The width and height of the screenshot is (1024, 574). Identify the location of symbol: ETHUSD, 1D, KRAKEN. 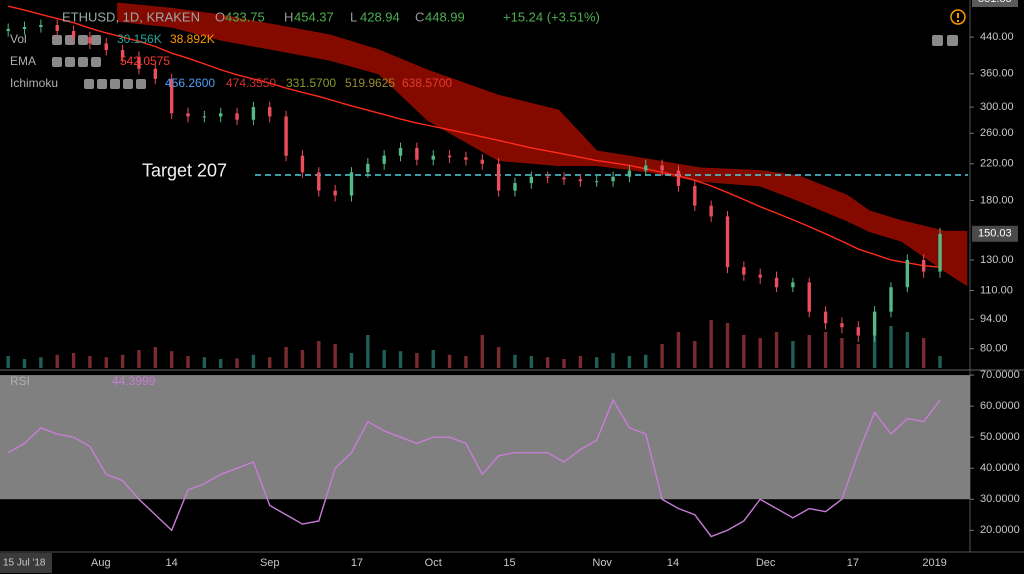
(131, 16).